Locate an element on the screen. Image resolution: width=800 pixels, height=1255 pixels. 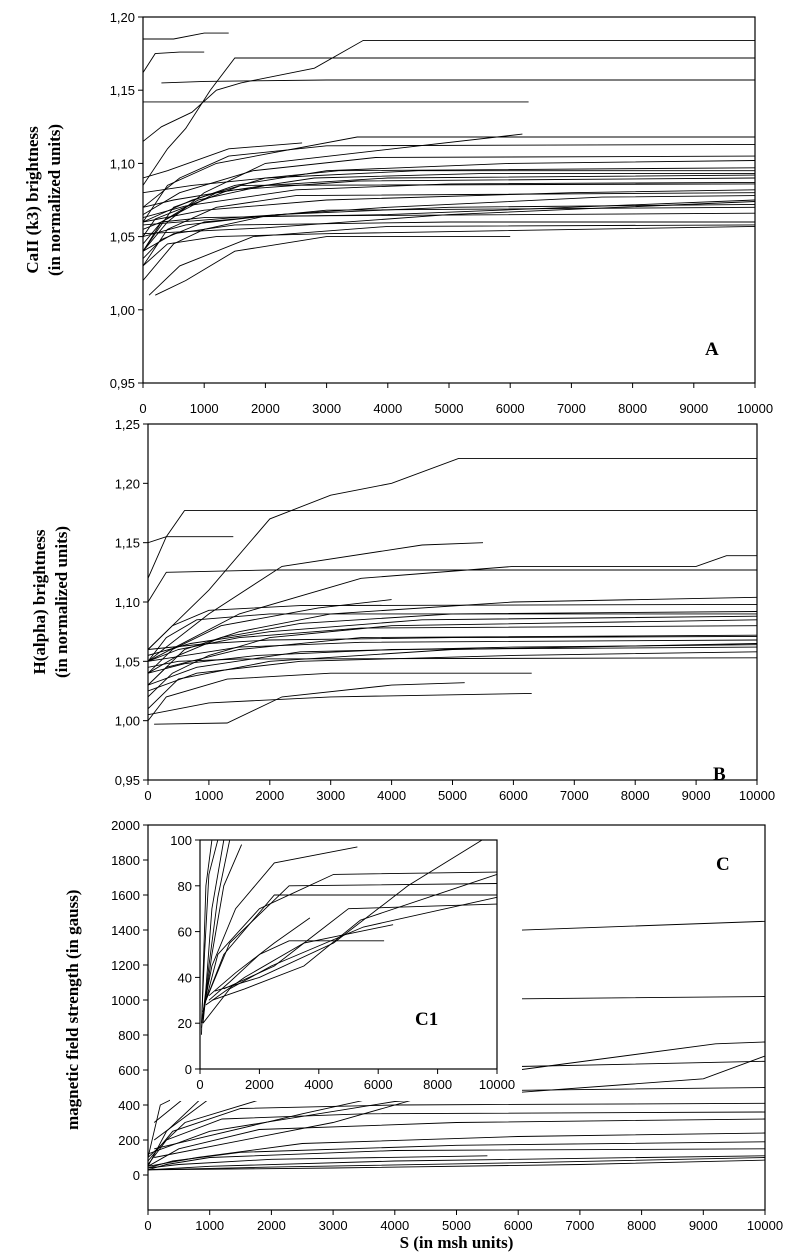
y-tick-label: 1,15 is located at coordinates (122, 90).